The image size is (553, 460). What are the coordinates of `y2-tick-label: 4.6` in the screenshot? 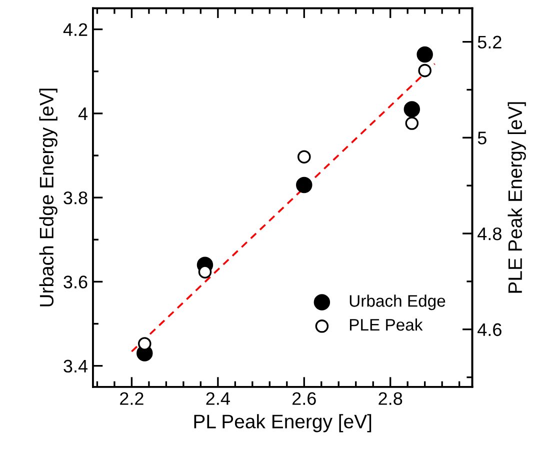 It's located at (490, 329).